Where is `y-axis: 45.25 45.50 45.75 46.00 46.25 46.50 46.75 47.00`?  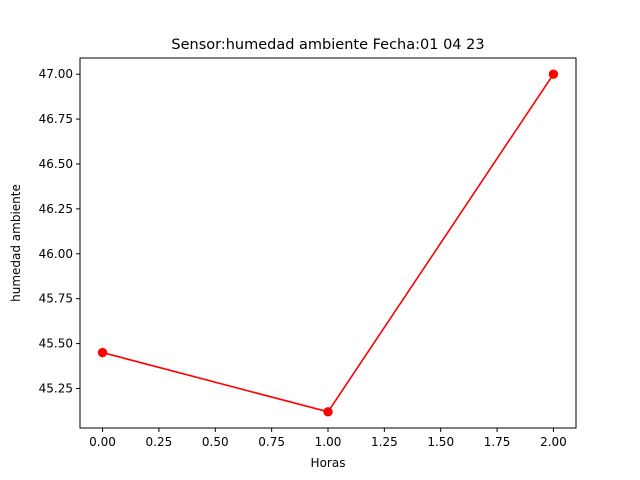
y-axis: 45.25 45.50 45.75 46.00 46.25 46.50 46.75 47.00 is located at coordinates (59, 231).